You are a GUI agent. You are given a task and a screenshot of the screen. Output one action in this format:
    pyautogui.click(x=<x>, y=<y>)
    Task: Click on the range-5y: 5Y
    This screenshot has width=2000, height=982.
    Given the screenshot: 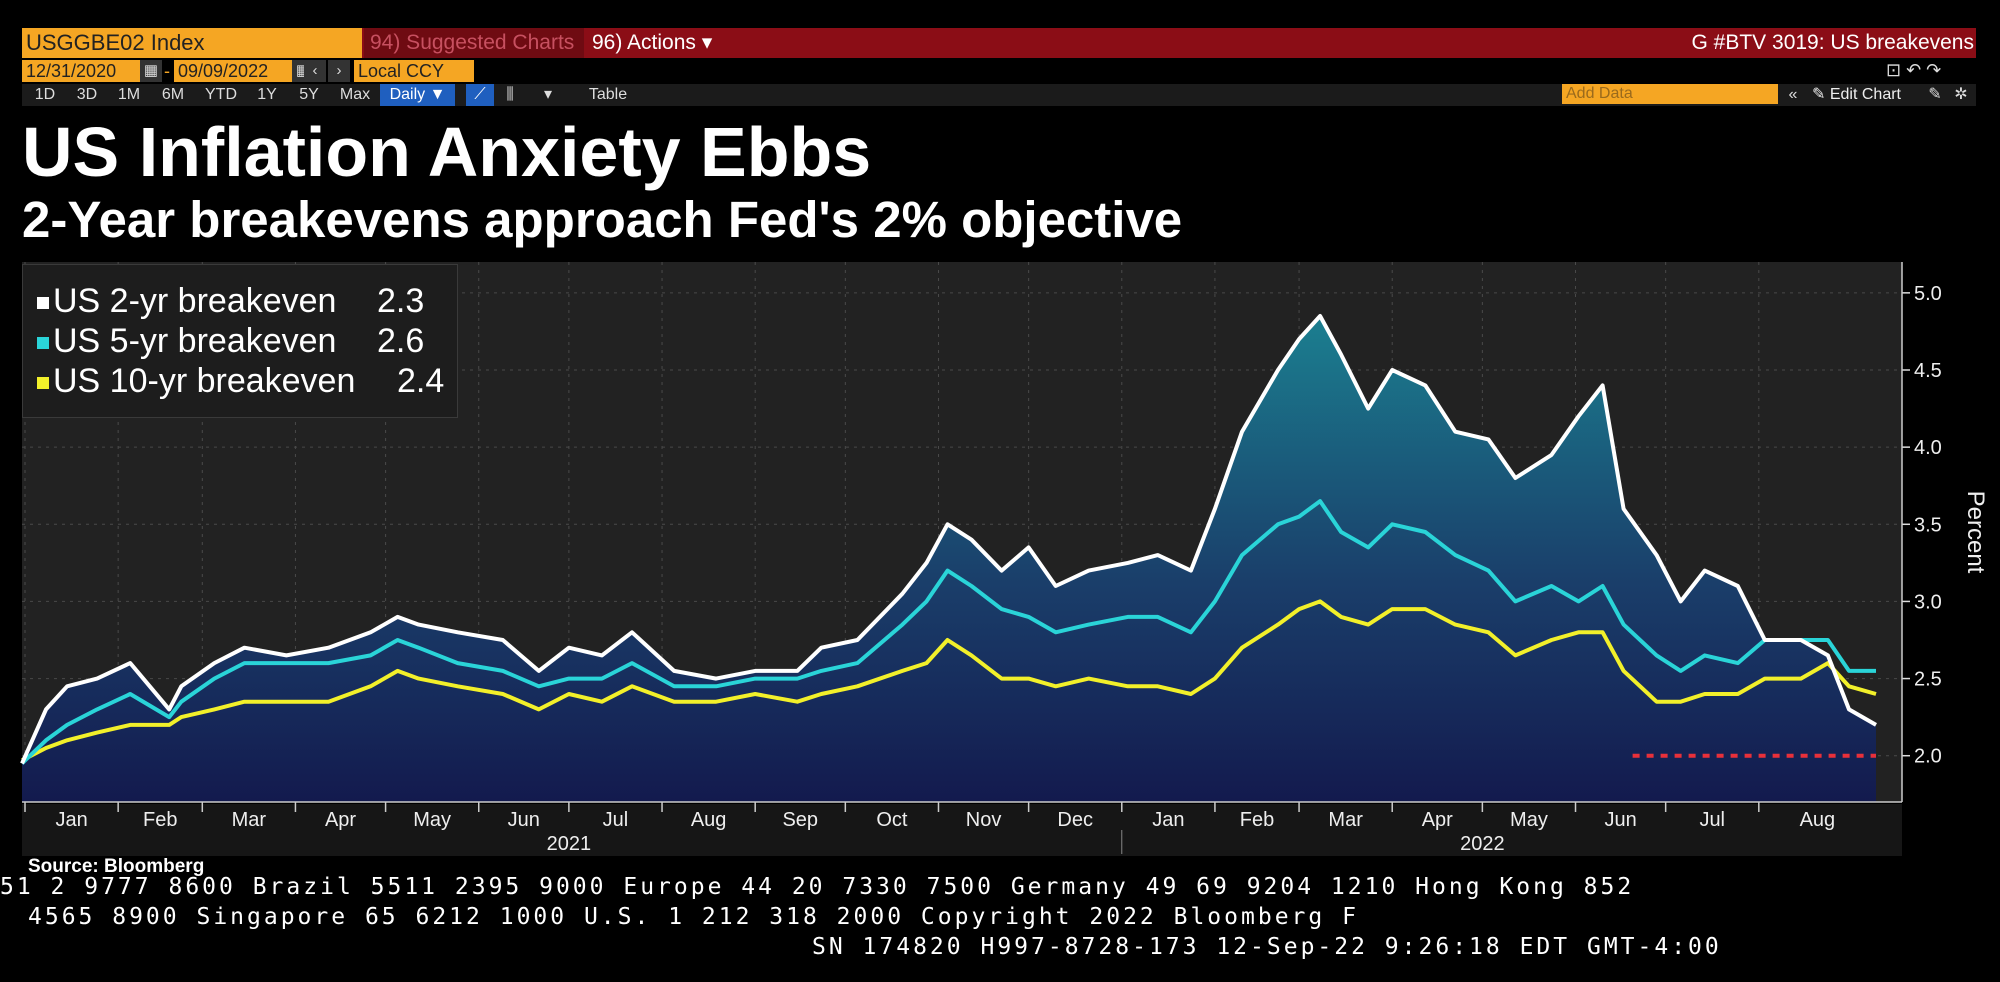 What is the action you would take?
    pyautogui.click(x=309, y=94)
    